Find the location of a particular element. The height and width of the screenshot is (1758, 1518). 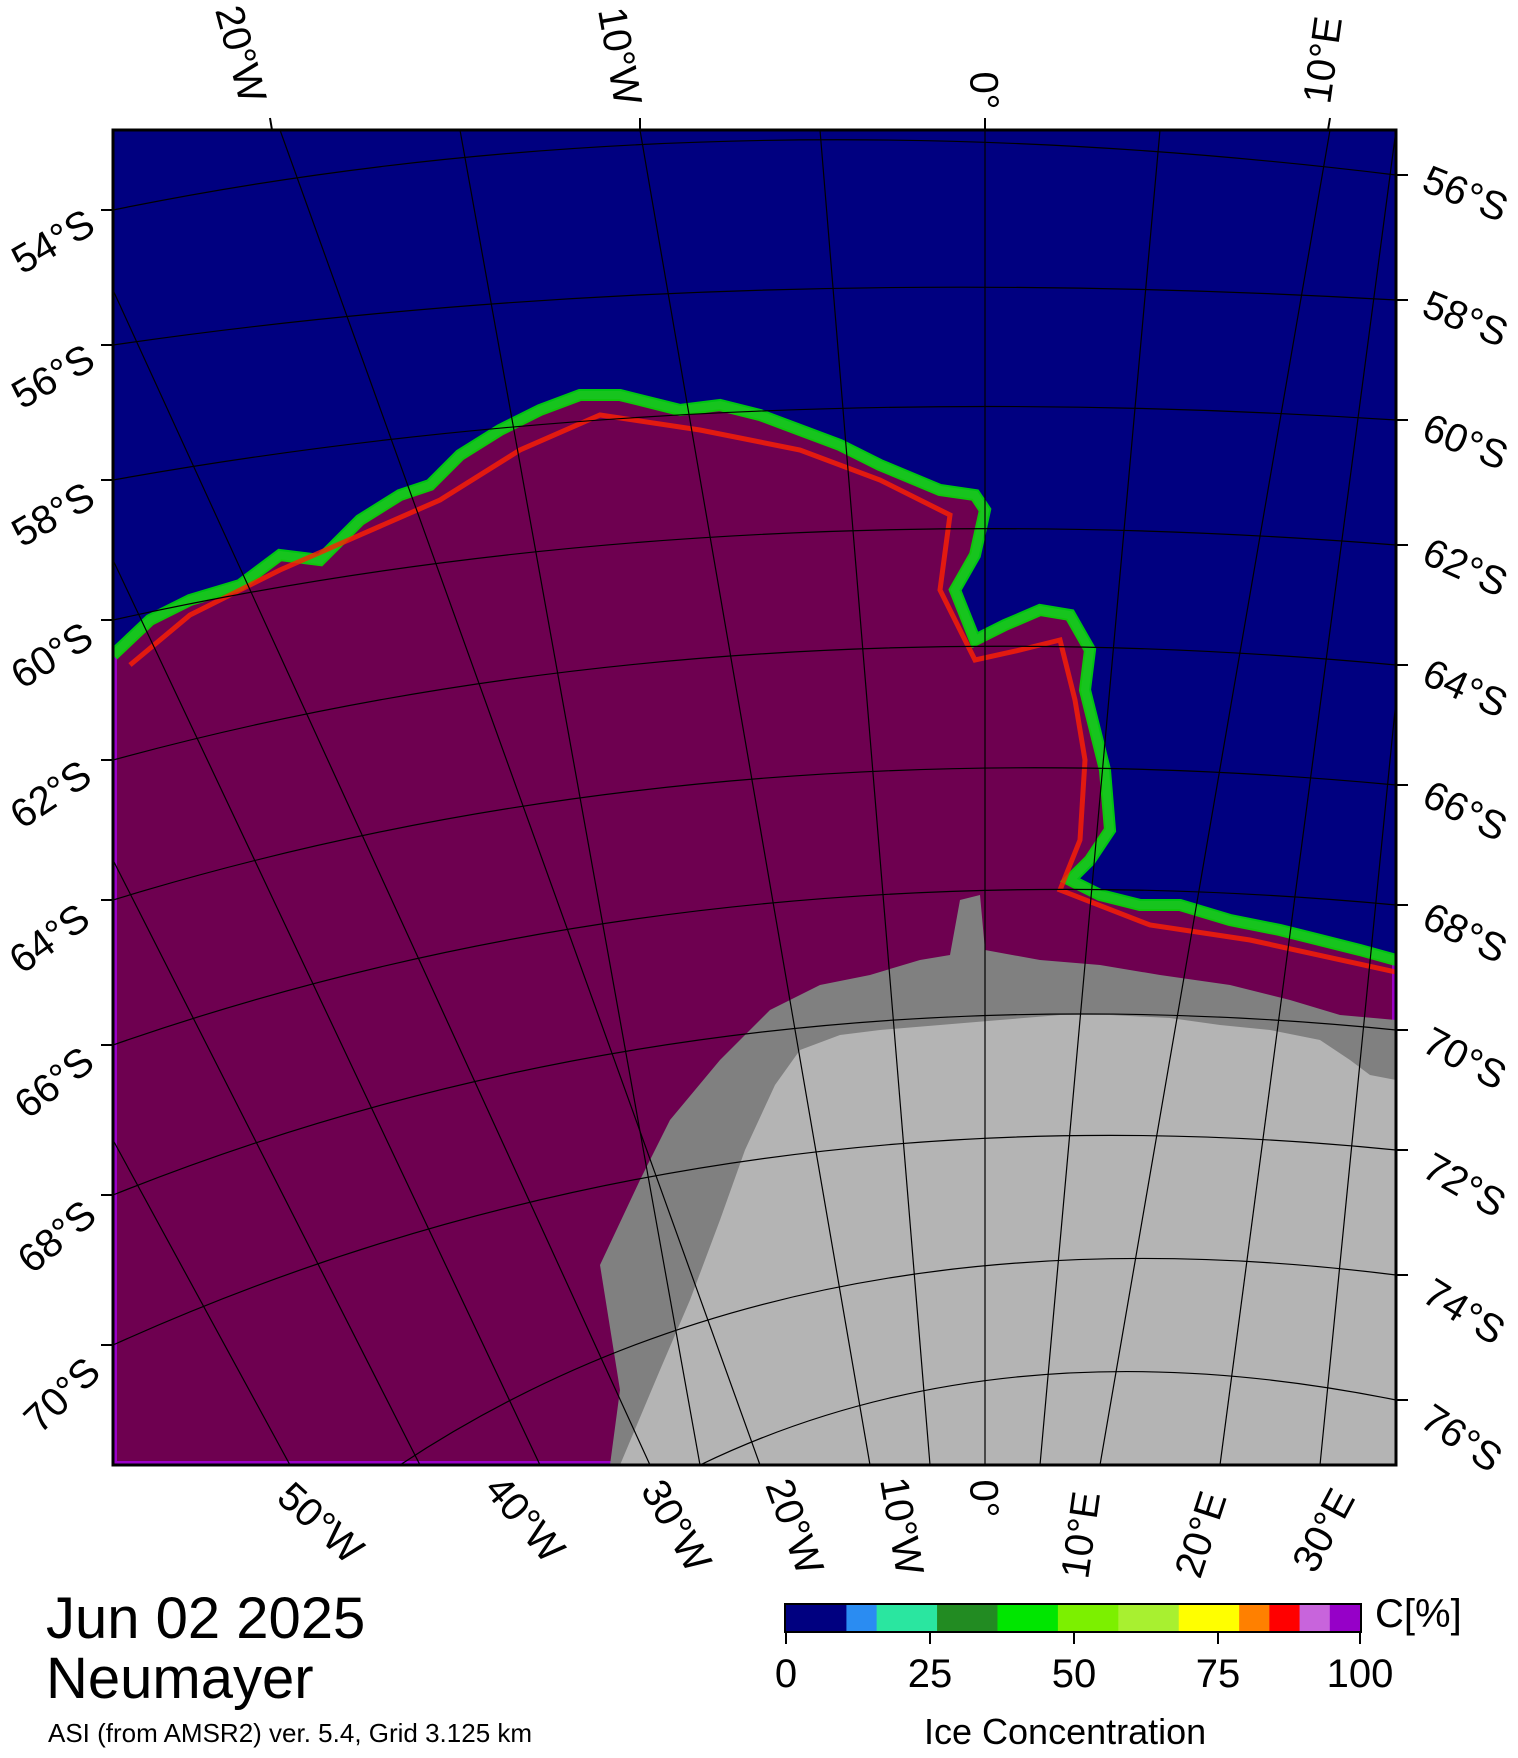

right-lat-label: 66°S is located at coordinates (1465, 812).